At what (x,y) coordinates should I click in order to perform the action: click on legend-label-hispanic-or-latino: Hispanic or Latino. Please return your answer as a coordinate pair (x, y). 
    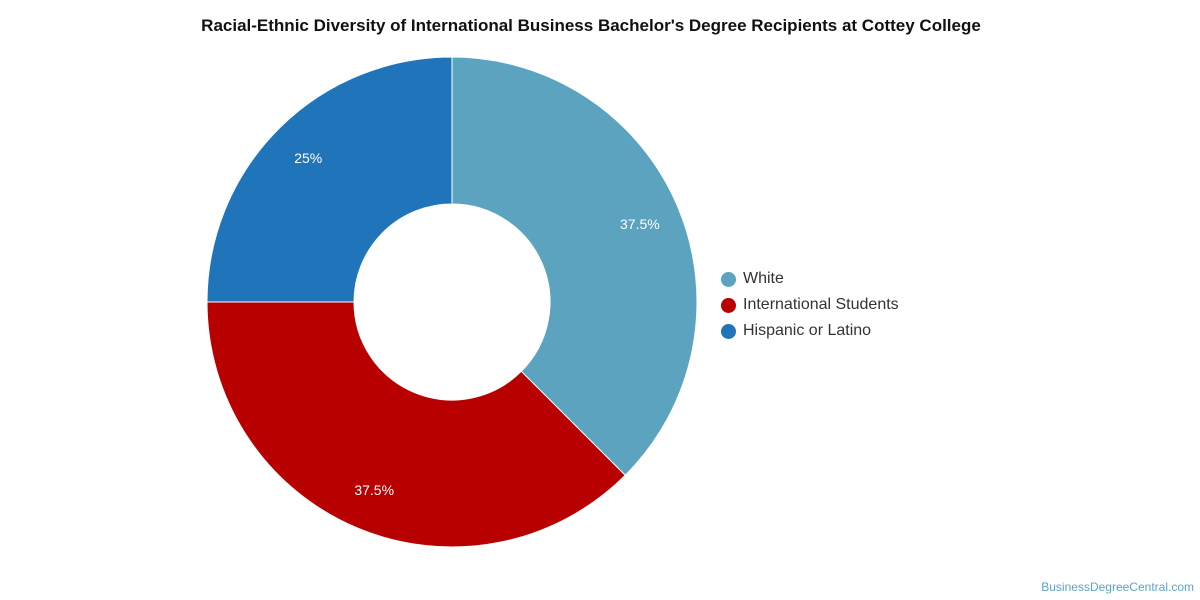
    Looking at the image, I should click on (807, 330).